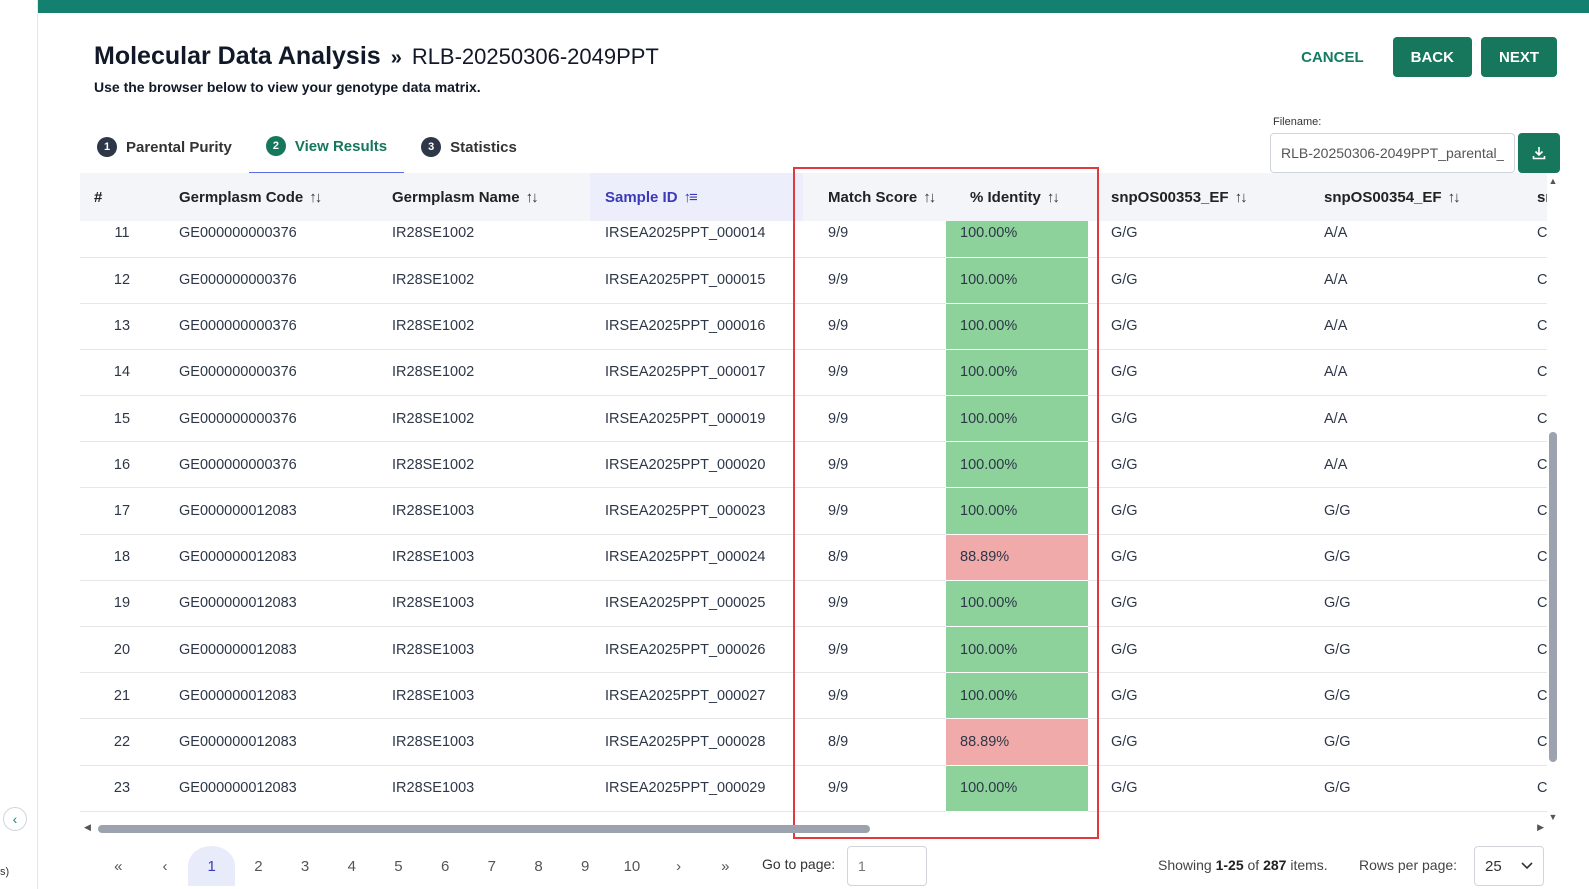 This screenshot has height=889, width=1589. I want to click on sample-id-cell: IRSEA2025PPT_000028, so click(696, 742).